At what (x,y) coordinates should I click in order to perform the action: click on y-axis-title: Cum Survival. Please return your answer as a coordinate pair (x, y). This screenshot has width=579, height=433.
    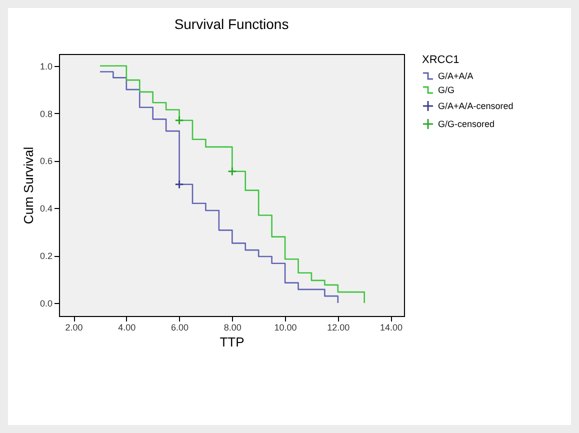
    Looking at the image, I should click on (28, 185).